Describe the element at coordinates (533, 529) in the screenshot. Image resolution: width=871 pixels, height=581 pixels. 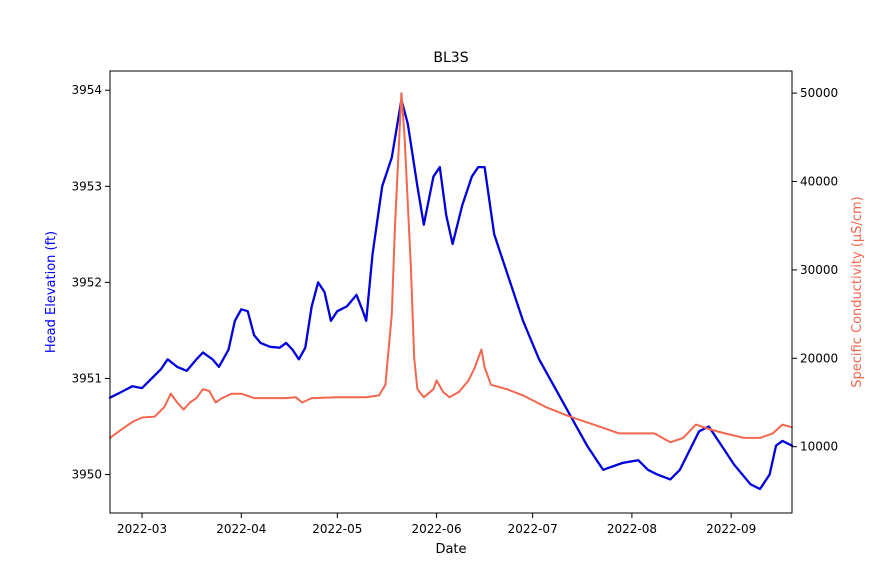
I see `x-tick-label: 2022-07` at that location.